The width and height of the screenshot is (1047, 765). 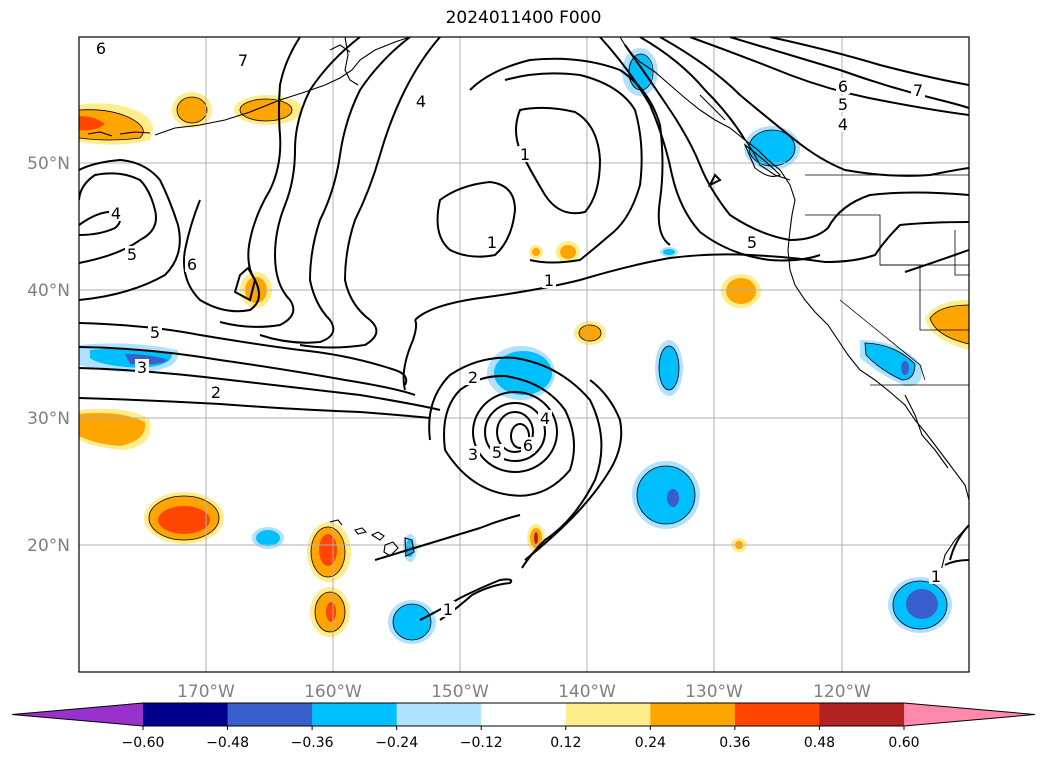 I want to click on lat-tick-label: 20°N, so click(x=48, y=546).